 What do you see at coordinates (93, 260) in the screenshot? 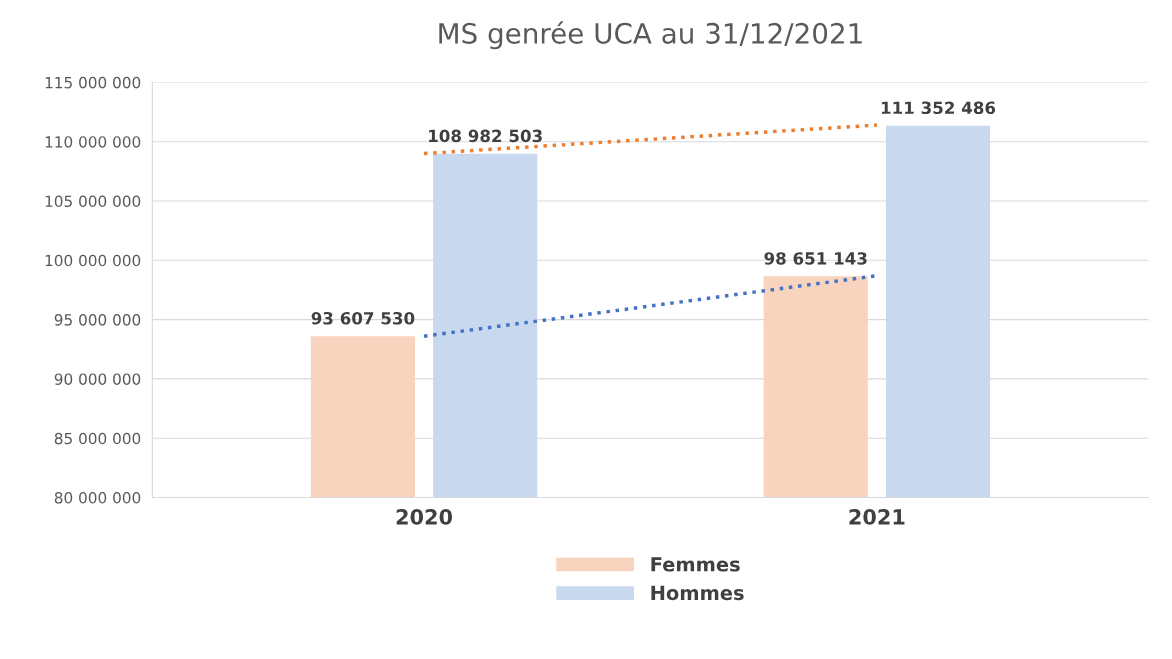
I see `y-tick-label: 100 000 000` at bounding box center [93, 260].